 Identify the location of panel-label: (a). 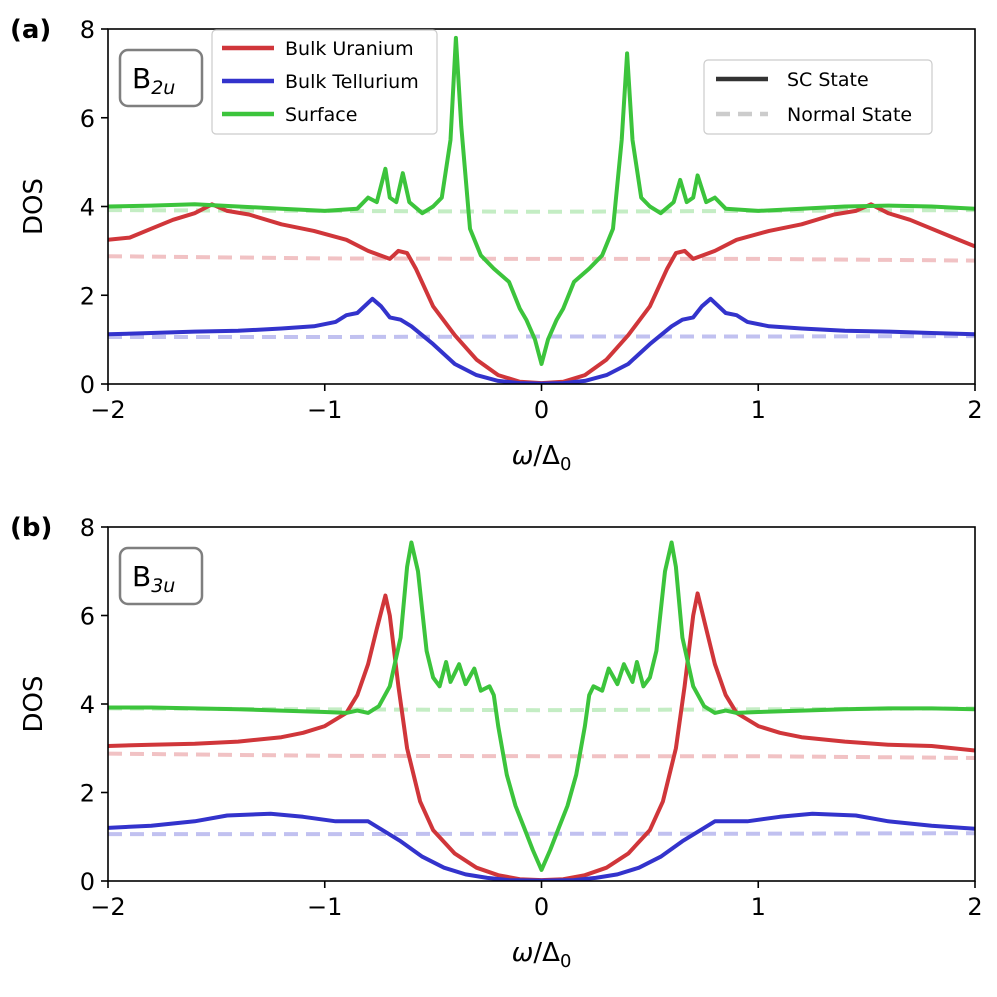
(30, 30).